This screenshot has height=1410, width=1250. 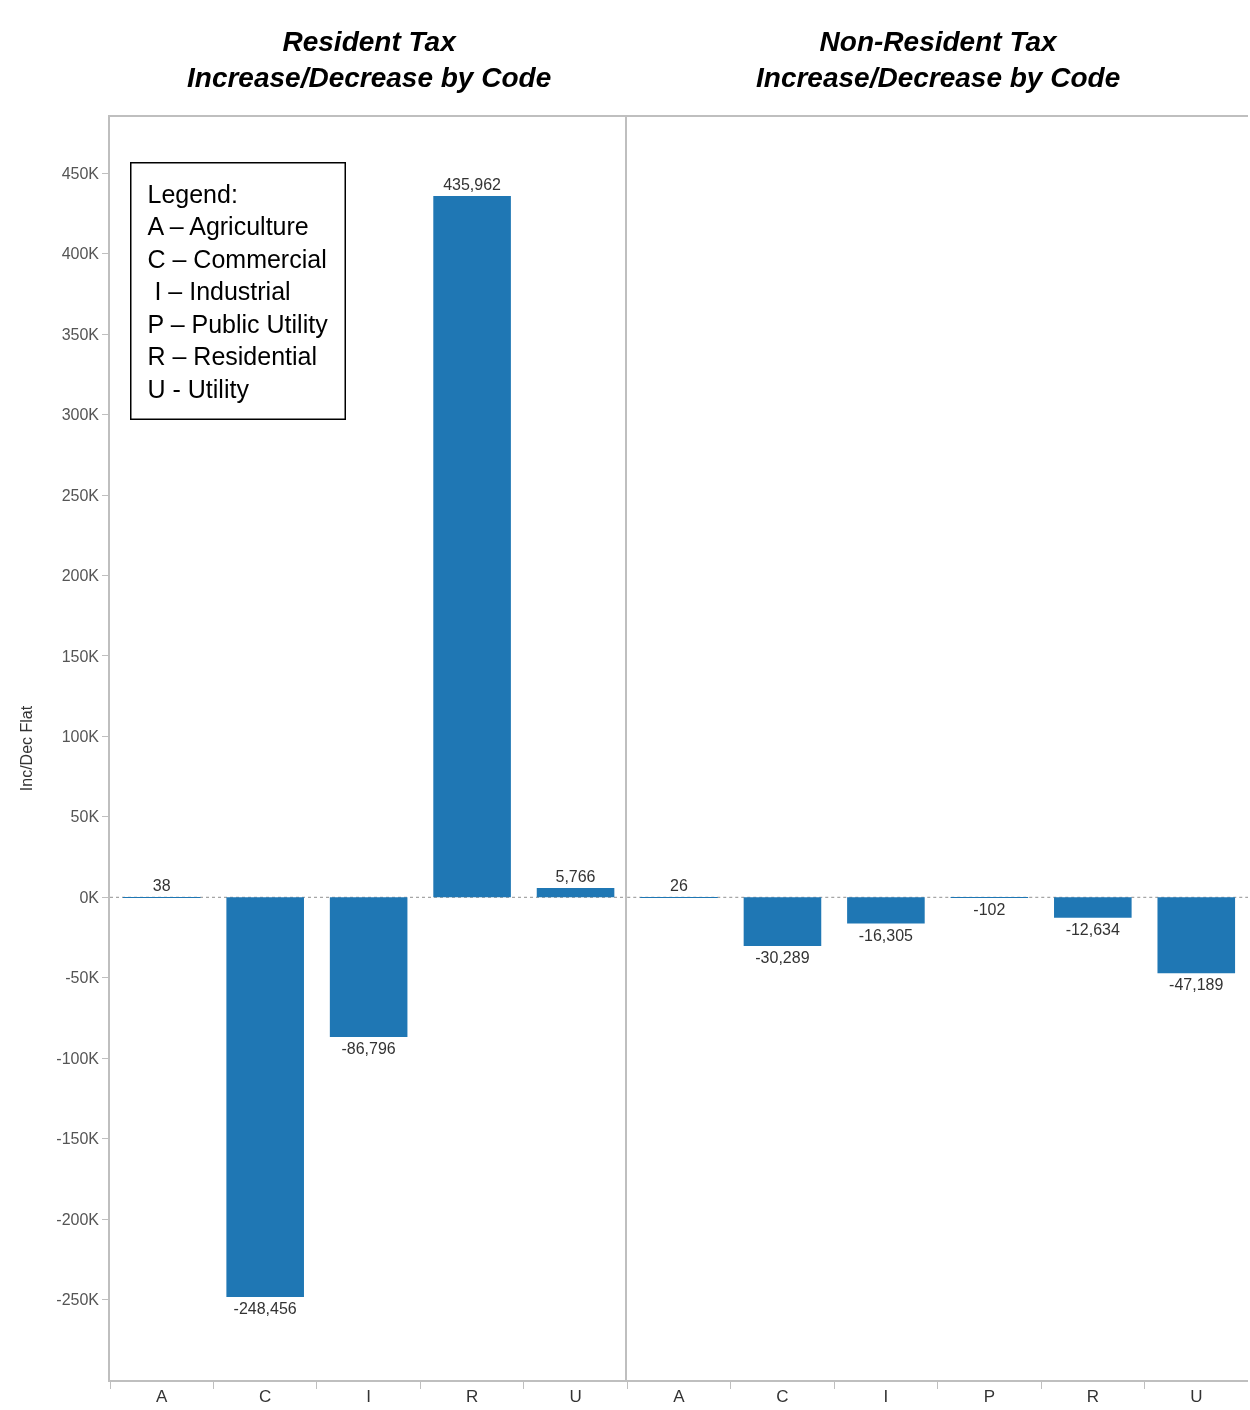 I want to click on data-label: 5,766, so click(x=575, y=877).